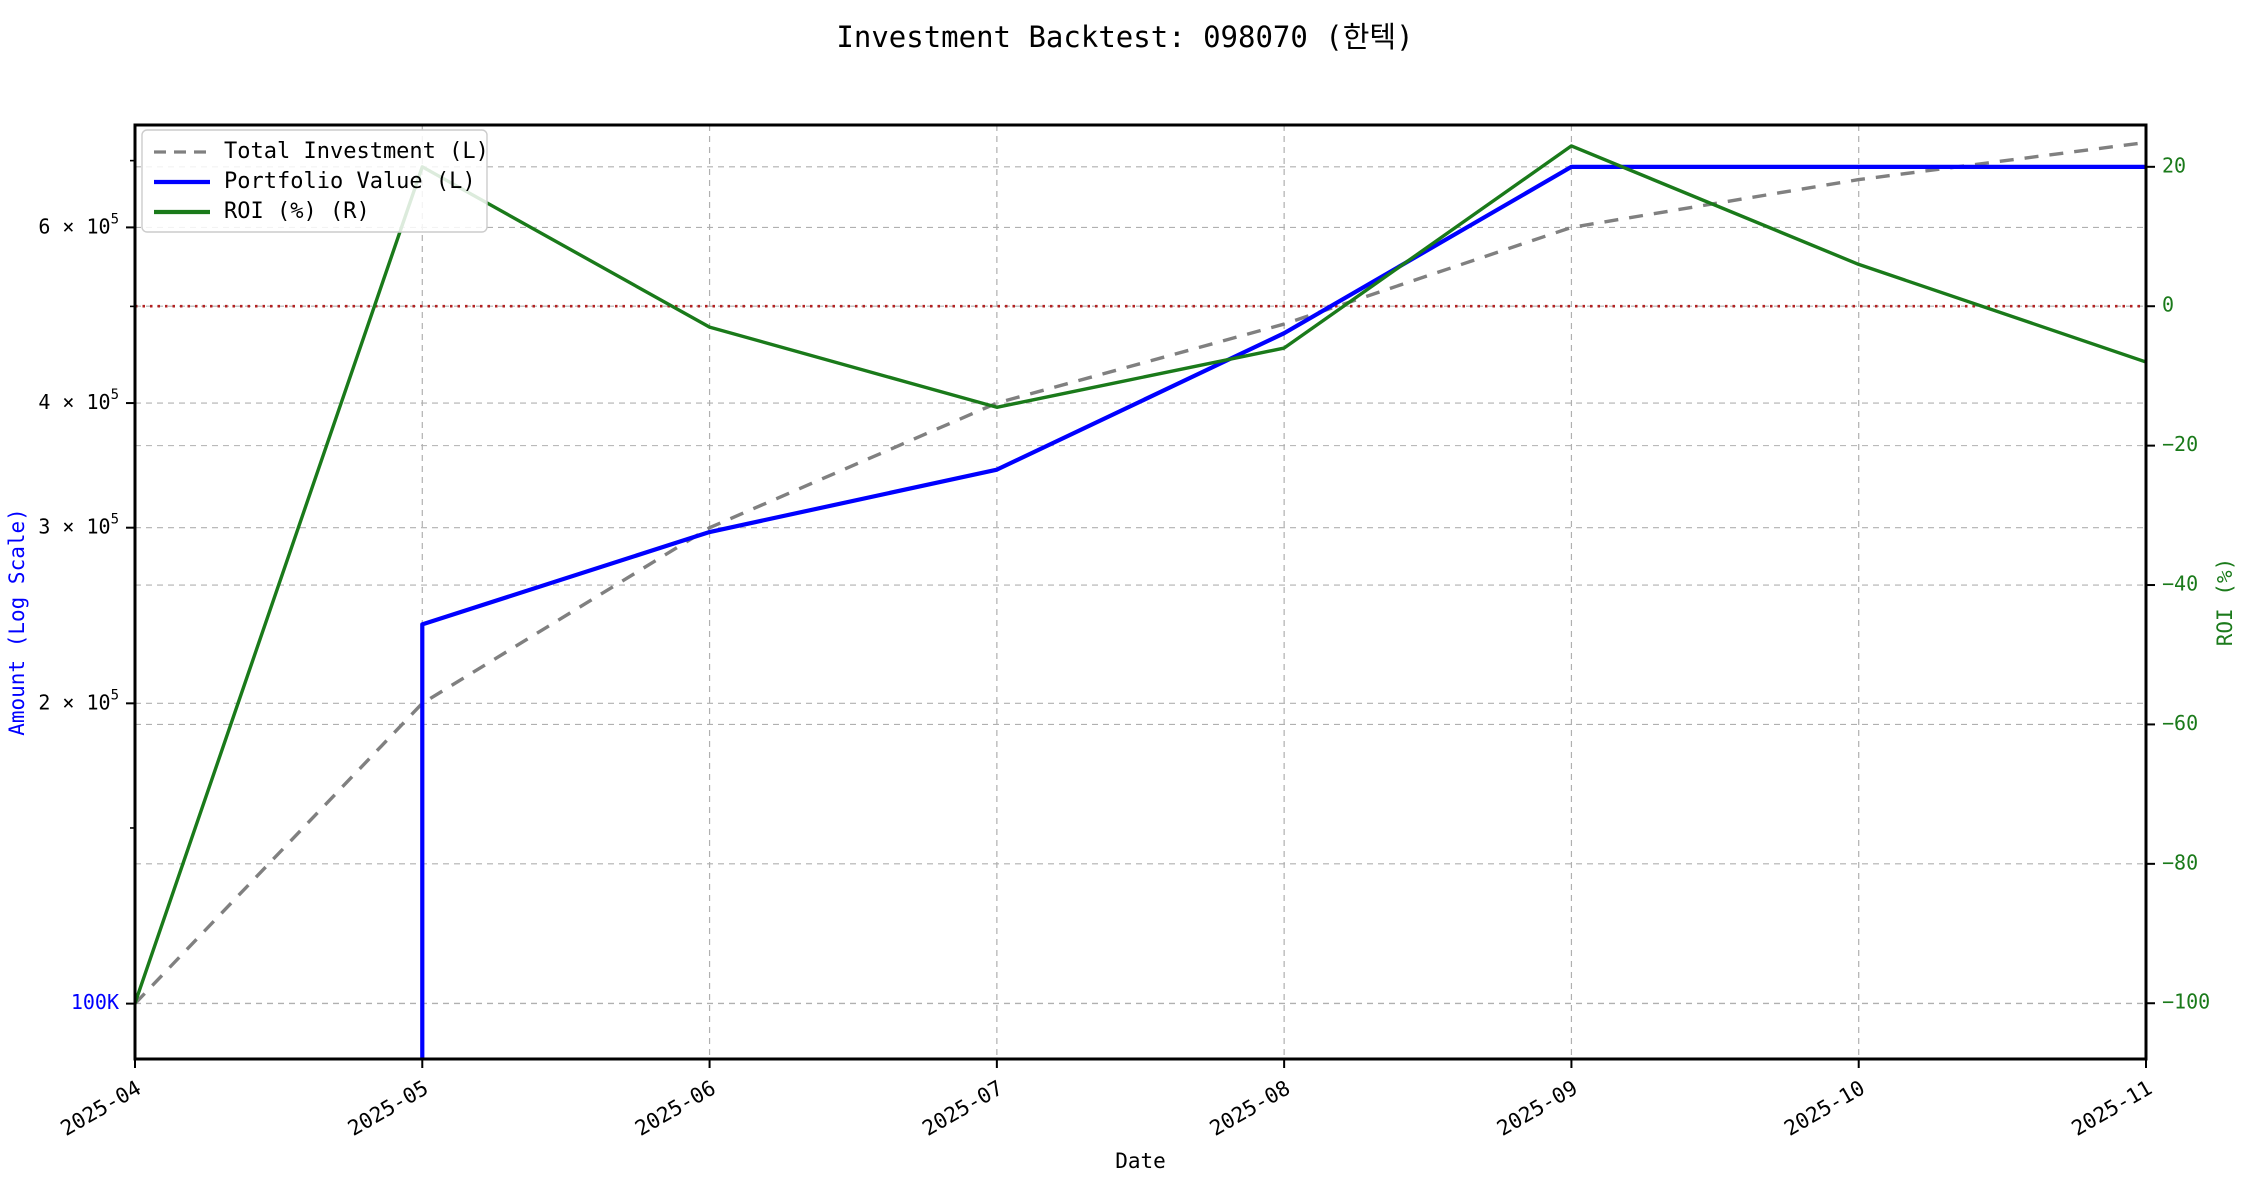 This screenshot has height=1200, width=2250. Describe the element at coordinates (675, 1108) in the screenshot. I see `x-tick-label: 2025-06` at that location.